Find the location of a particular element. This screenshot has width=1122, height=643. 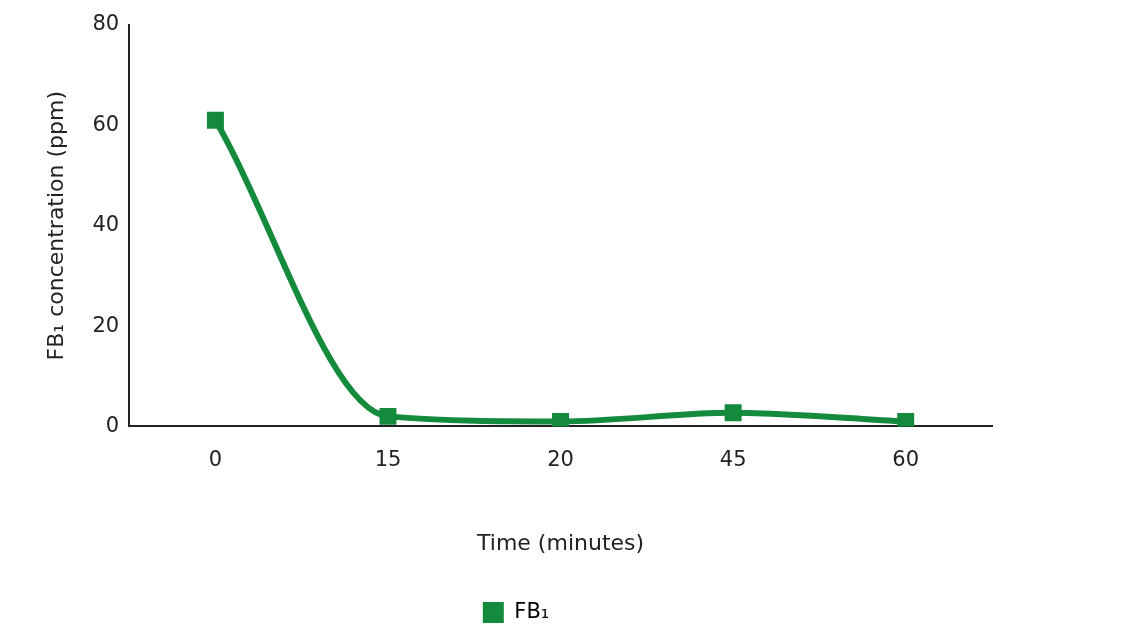

y-tick-label: 20 is located at coordinates (106, 324).